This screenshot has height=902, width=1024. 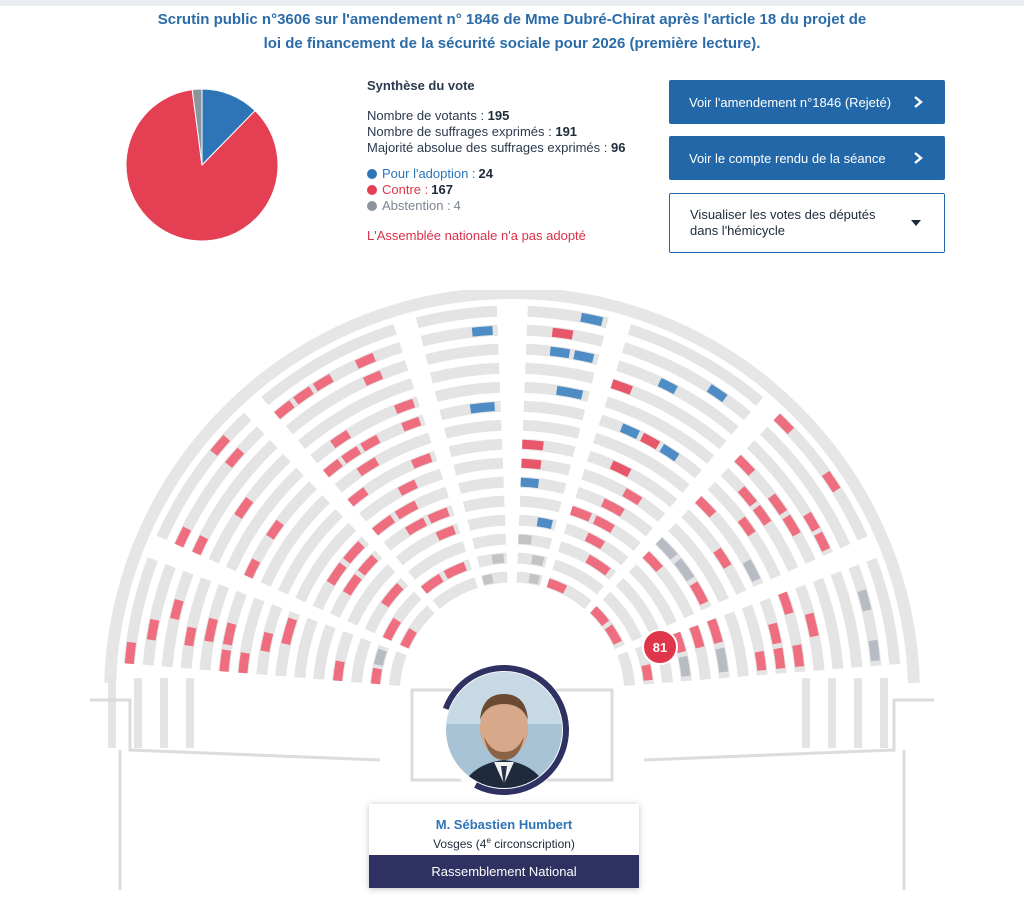 I want to click on seat-badge: 81, so click(x=660, y=647).